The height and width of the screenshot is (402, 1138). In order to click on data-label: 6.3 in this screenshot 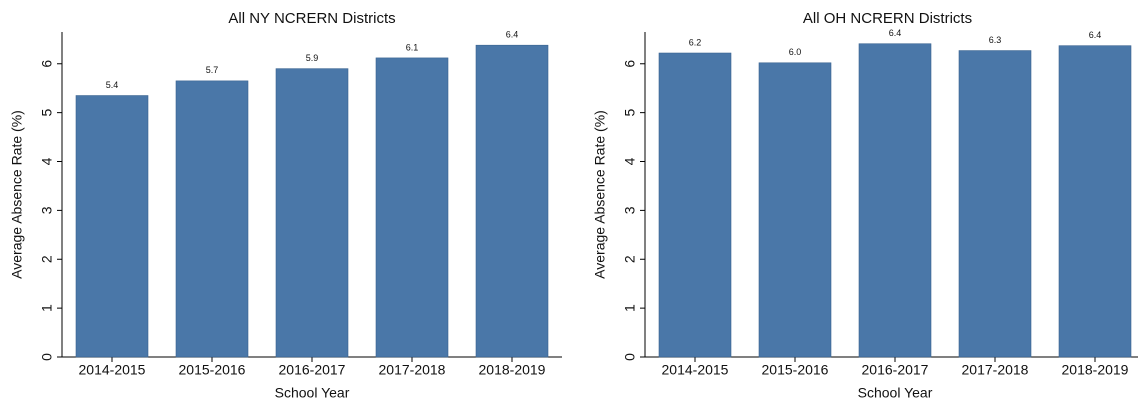, I will do `click(995, 40)`.